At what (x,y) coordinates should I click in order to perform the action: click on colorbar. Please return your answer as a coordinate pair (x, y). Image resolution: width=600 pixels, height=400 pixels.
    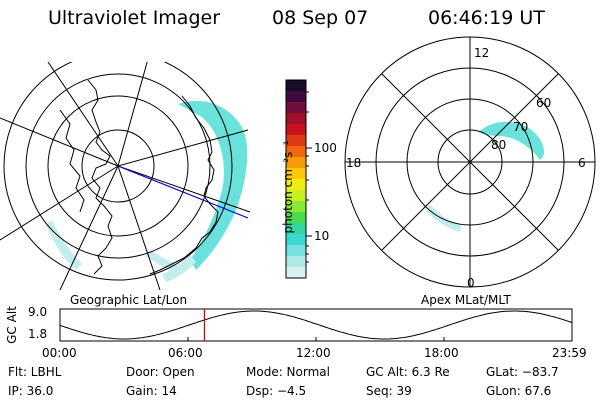
    Looking at the image, I should click on (296, 179).